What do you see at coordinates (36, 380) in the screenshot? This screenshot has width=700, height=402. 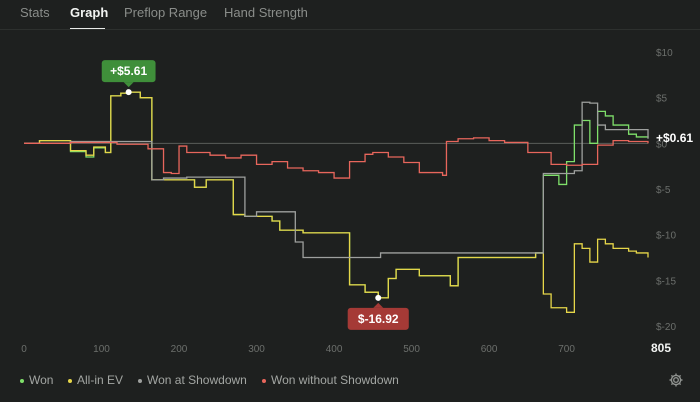 I see `legend-won: Won` at bounding box center [36, 380].